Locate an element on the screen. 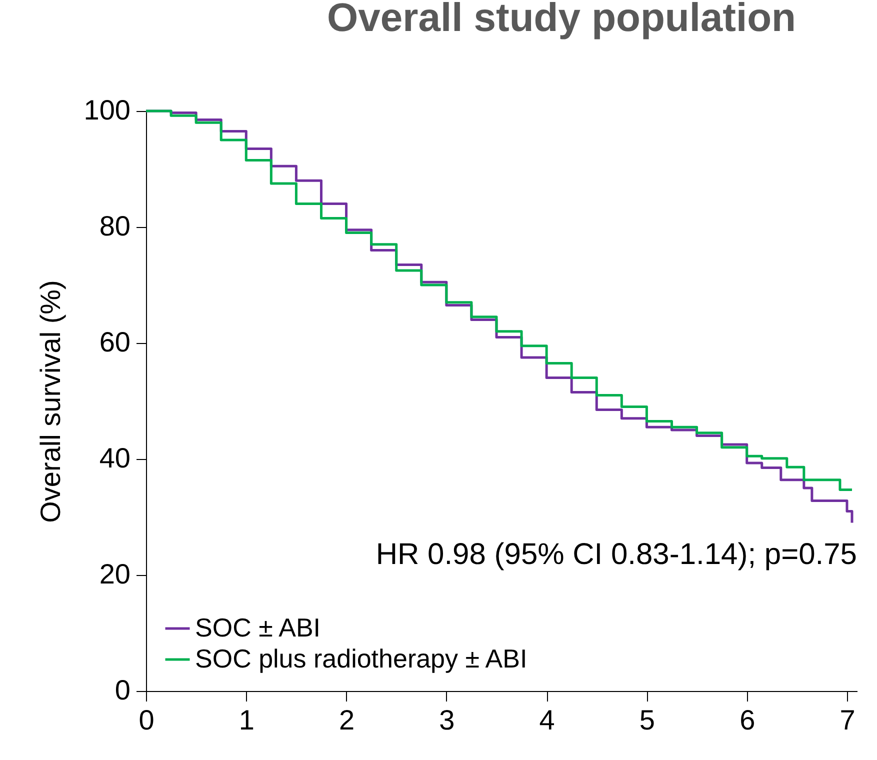 The width and height of the screenshot is (877, 760). y-tick-label: 0 is located at coordinates (122, 690).